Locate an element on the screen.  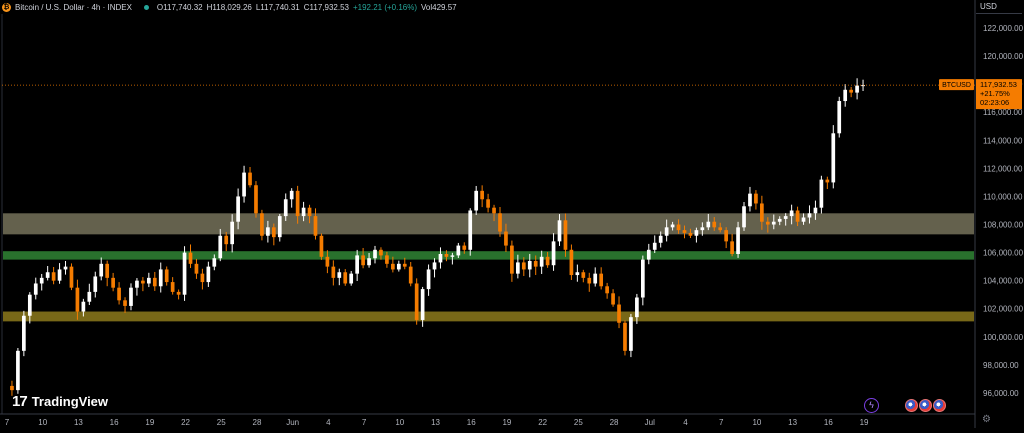
ohlc-high: H118,029.26 is located at coordinates (229, 7).